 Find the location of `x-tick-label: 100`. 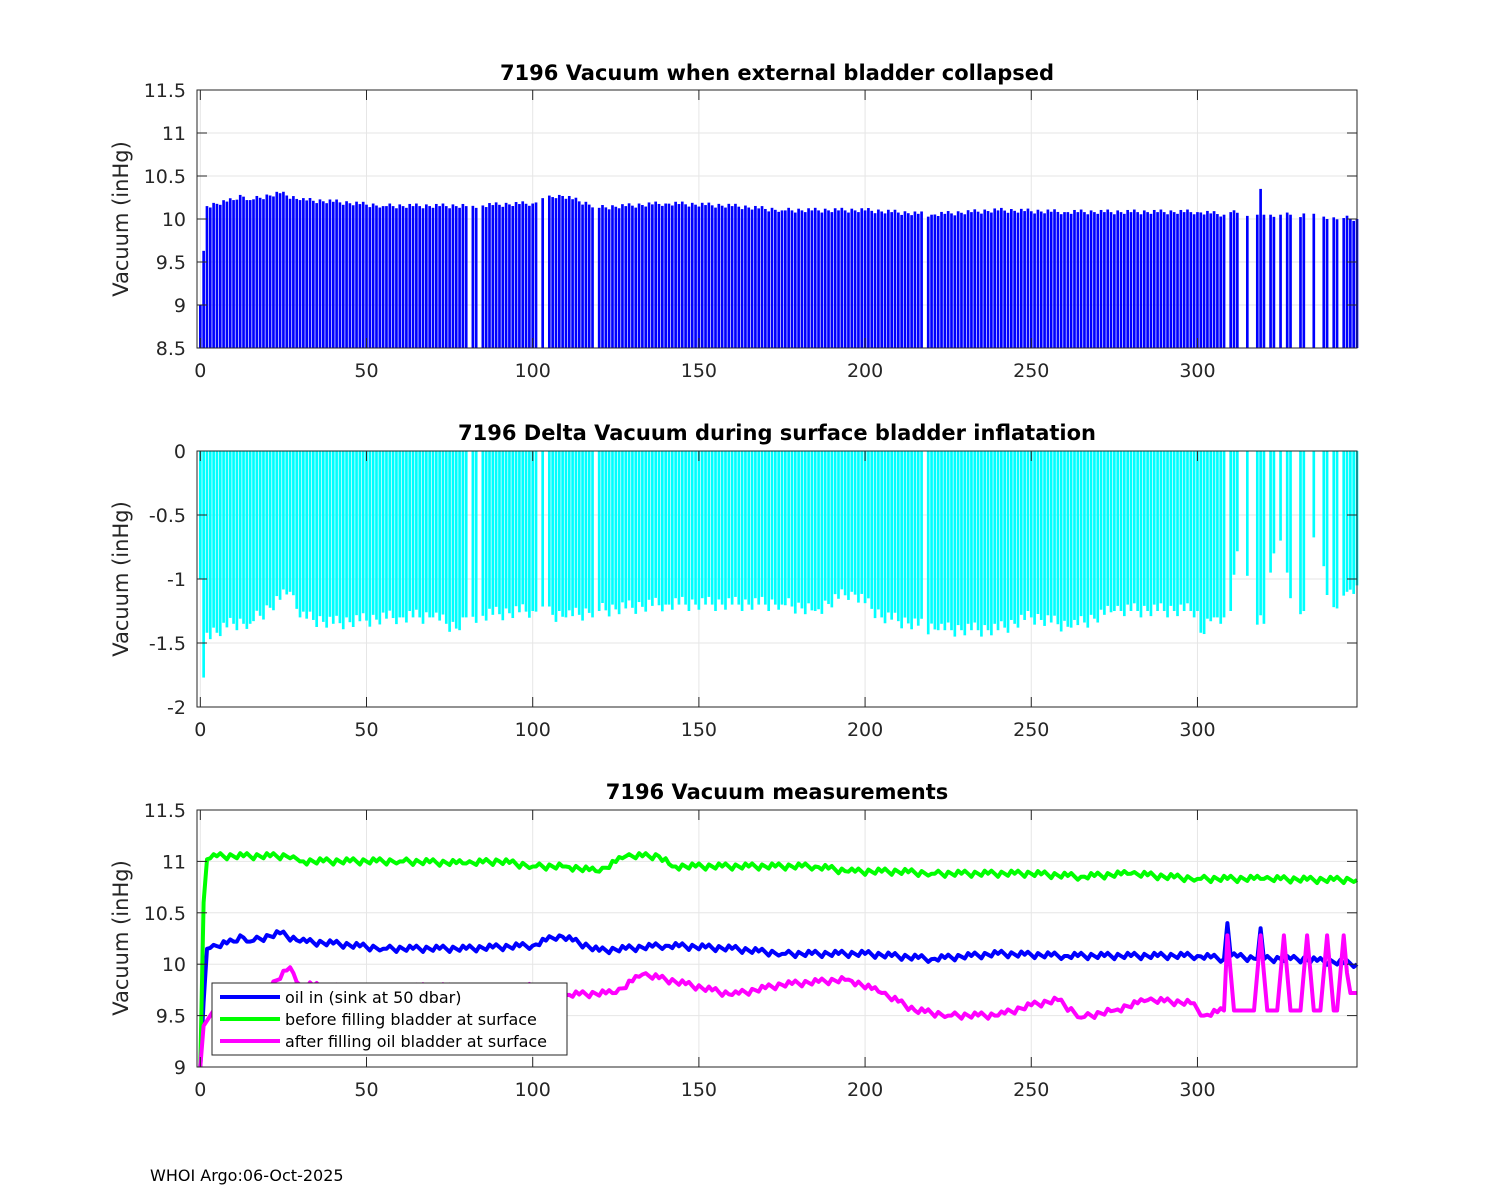

x-tick-label: 100 is located at coordinates (533, 730).